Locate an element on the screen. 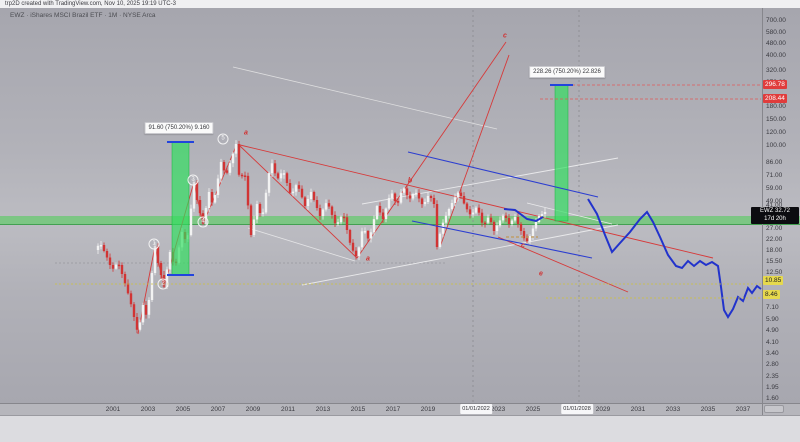  elliott-wave-number: 2 is located at coordinates (163, 284).